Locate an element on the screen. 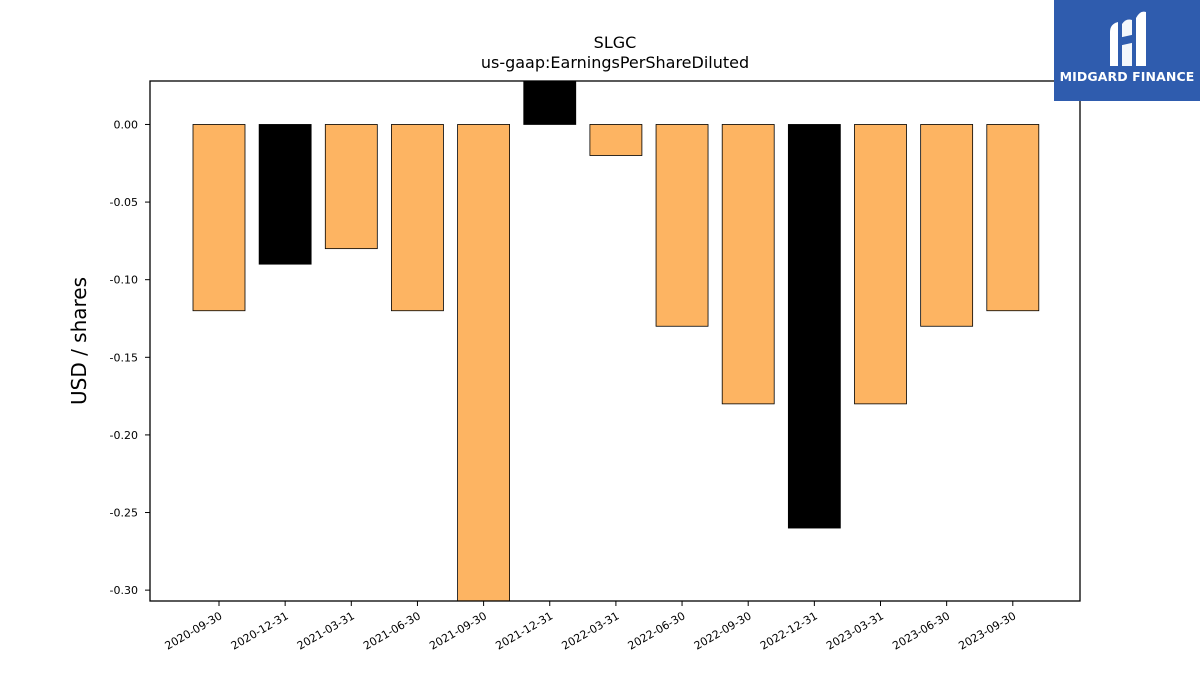 This screenshot has height=675, width=1200. chart-subtitle: us-gaap:EarningsPerShareDiluted is located at coordinates (615, 62).